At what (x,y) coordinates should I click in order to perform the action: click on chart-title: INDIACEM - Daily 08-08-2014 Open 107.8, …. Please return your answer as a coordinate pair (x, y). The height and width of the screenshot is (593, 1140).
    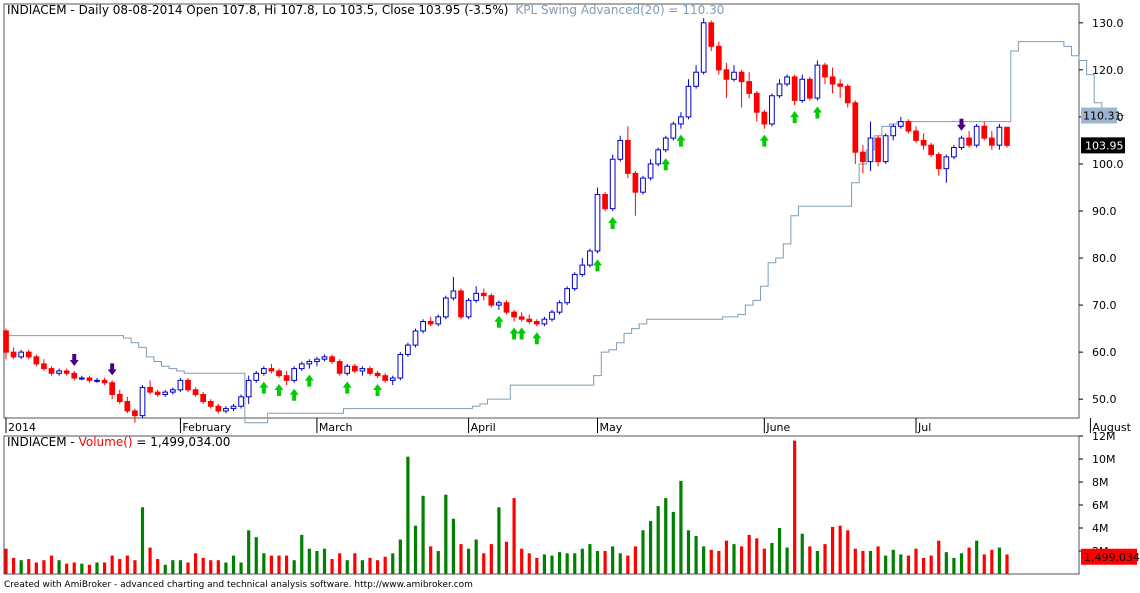
    Looking at the image, I should click on (365, 10).